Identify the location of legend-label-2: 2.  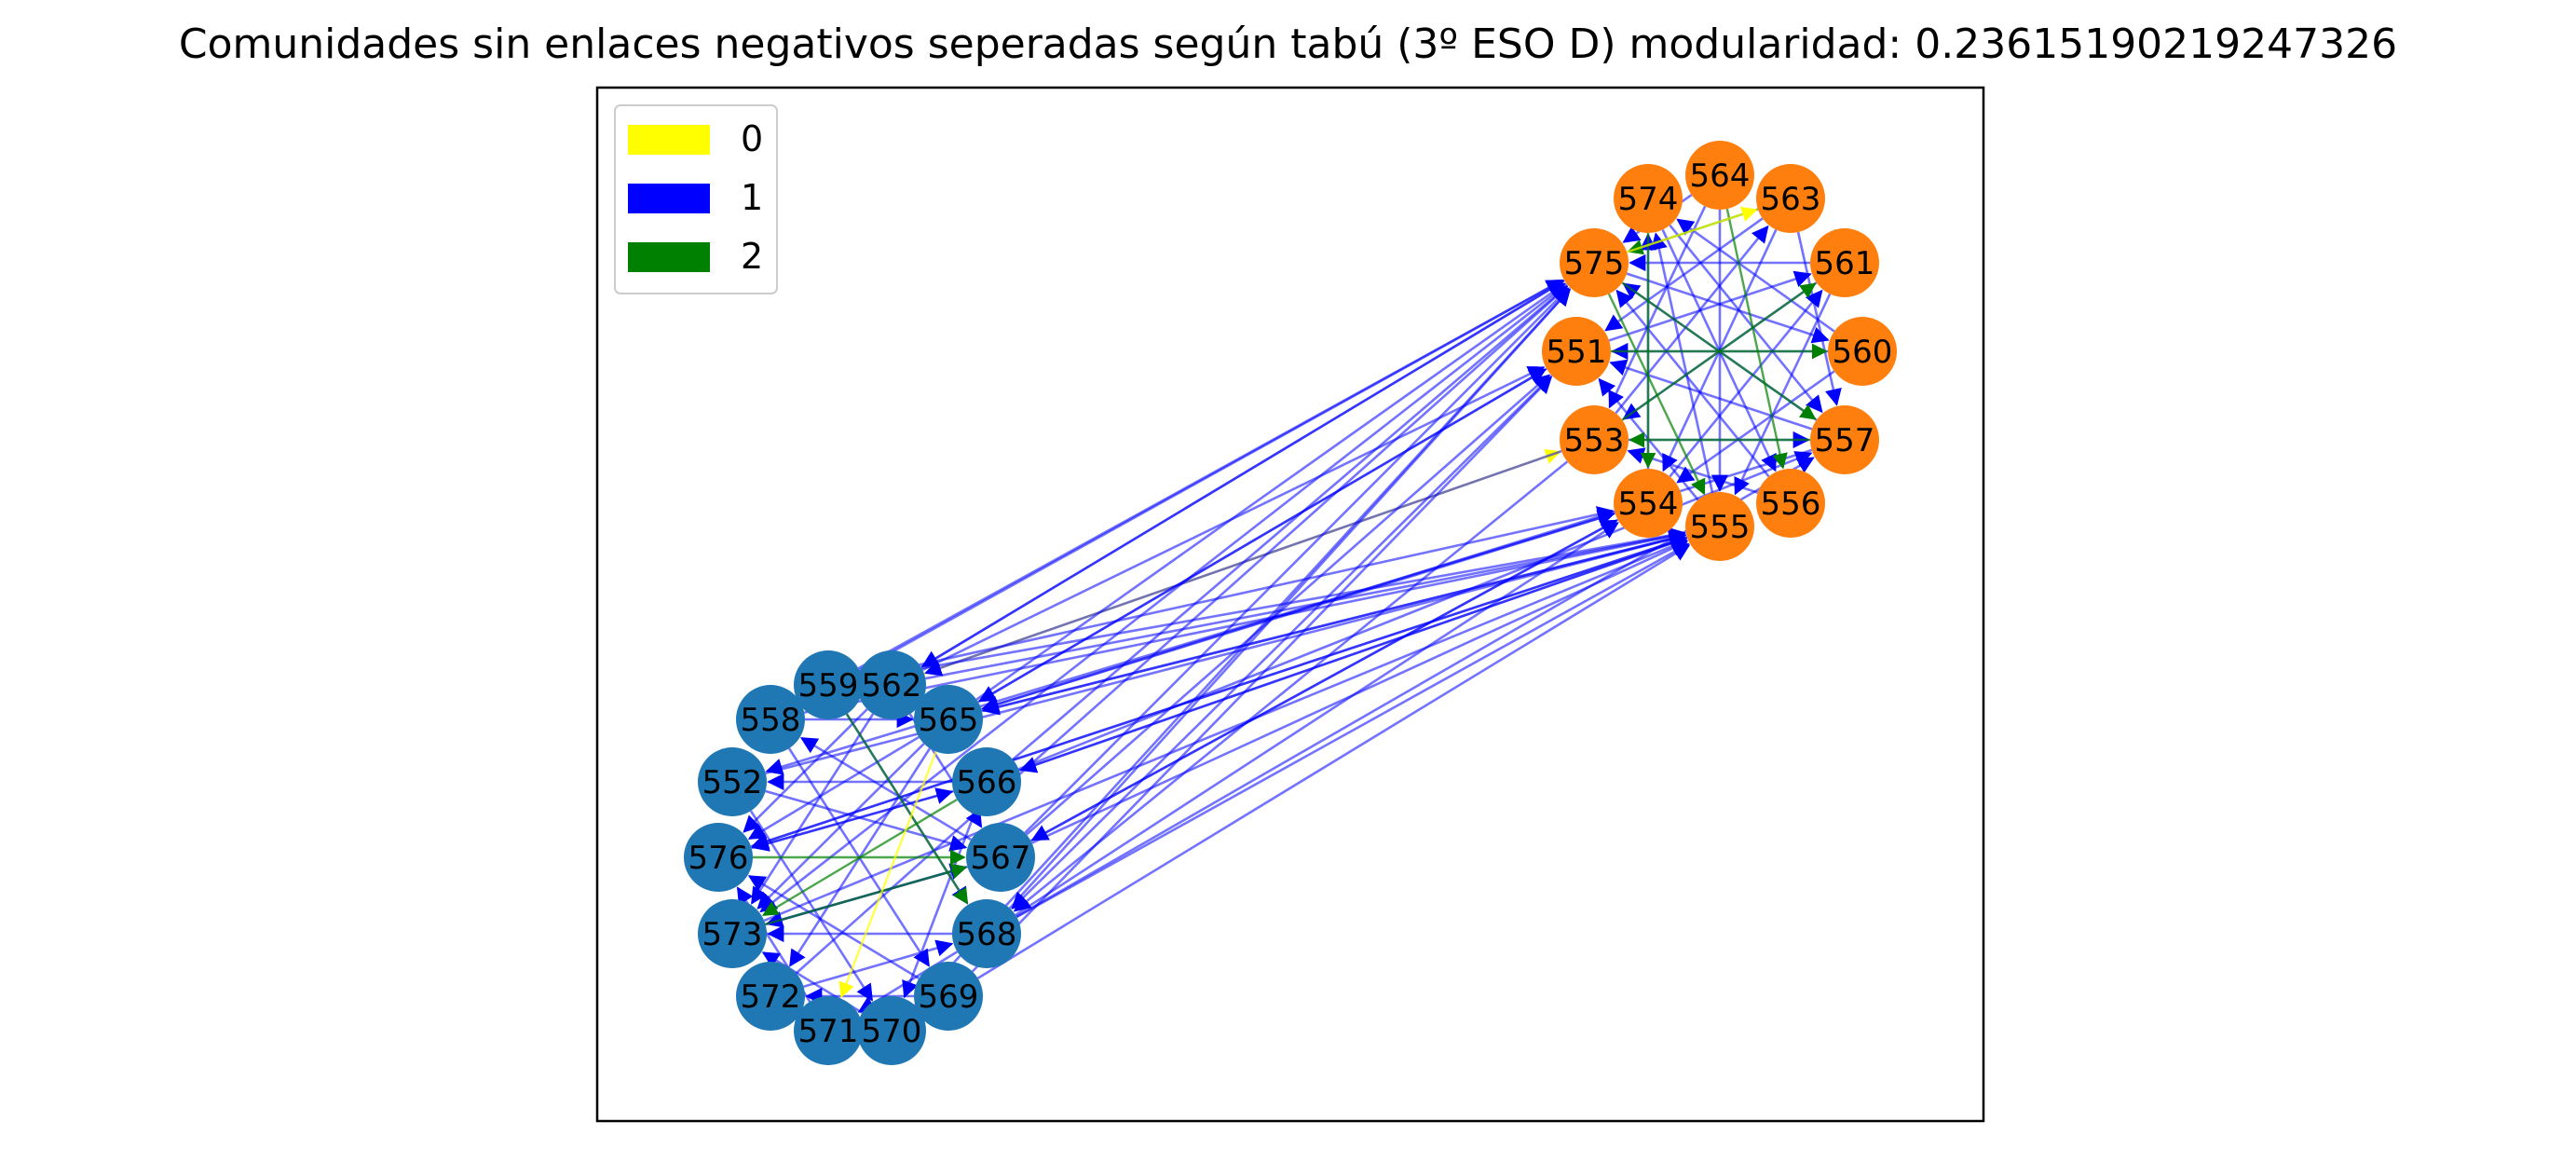
(752, 256).